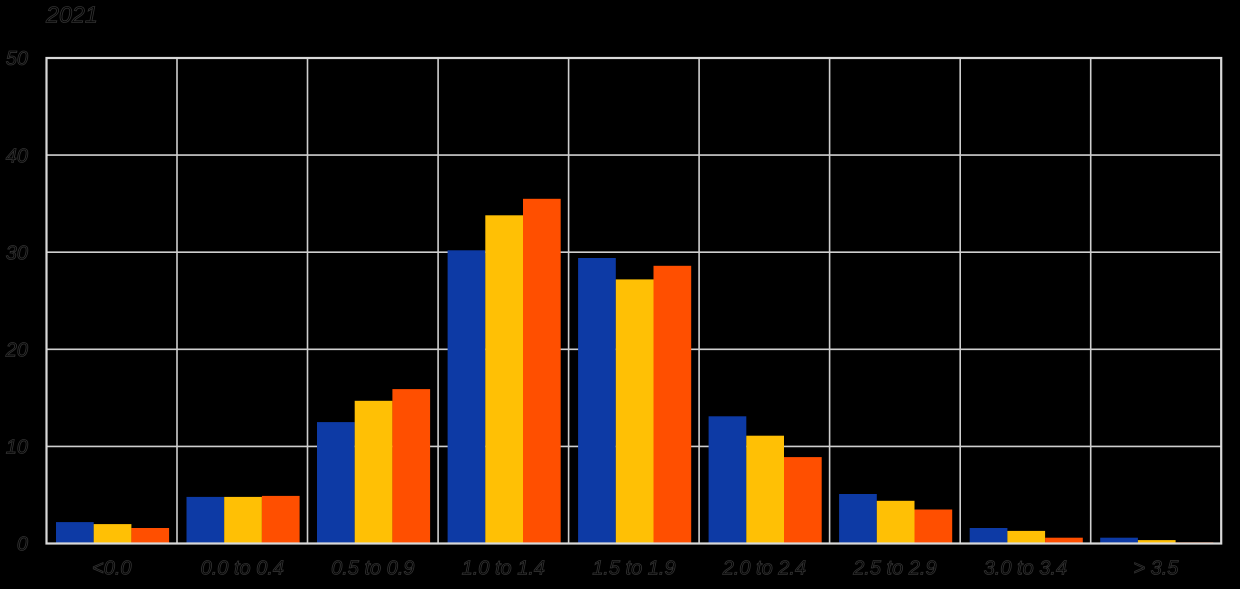  What do you see at coordinates (503, 569) in the screenshot?
I see `svg-text: 1.0 to 1.4` at bounding box center [503, 569].